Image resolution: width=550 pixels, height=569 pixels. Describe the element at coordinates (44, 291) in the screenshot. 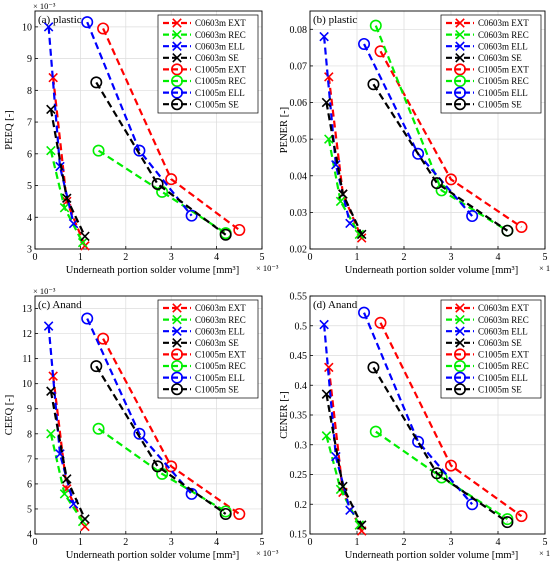

I see `y-axis-exponent: × 10⁻³` at that location.